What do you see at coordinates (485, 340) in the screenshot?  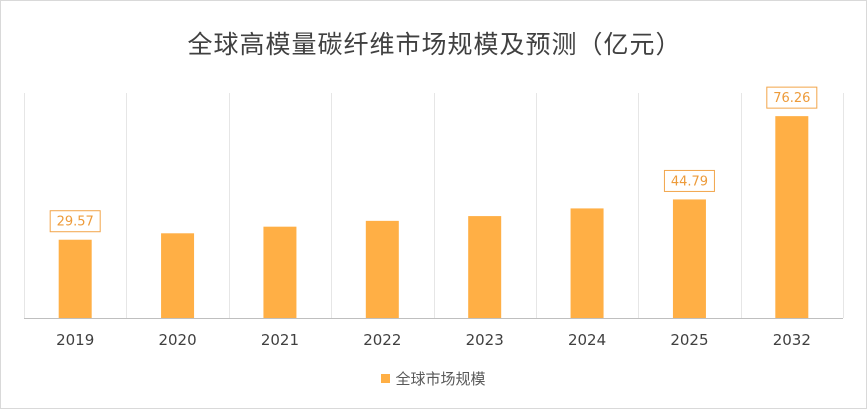 I see `x-tick-label: 2023` at bounding box center [485, 340].